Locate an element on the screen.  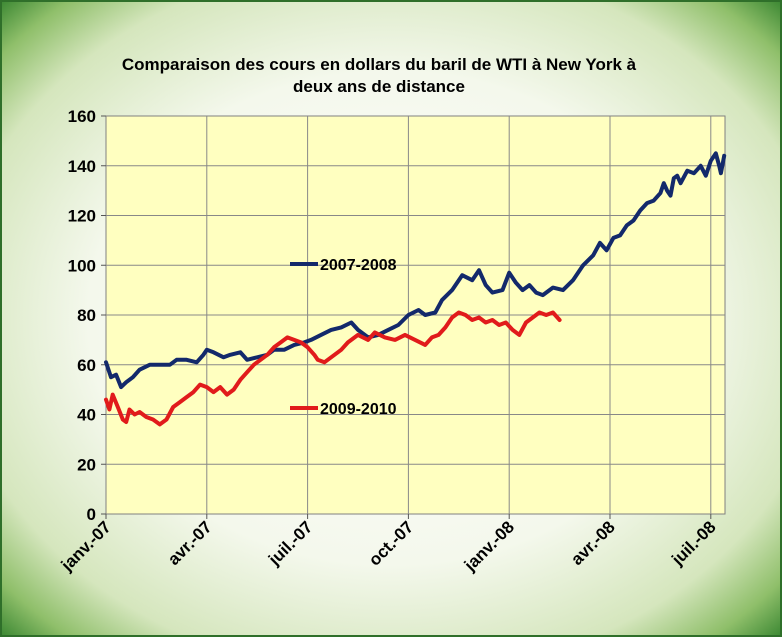
y-tick-label: 100 is located at coordinates (82, 265).